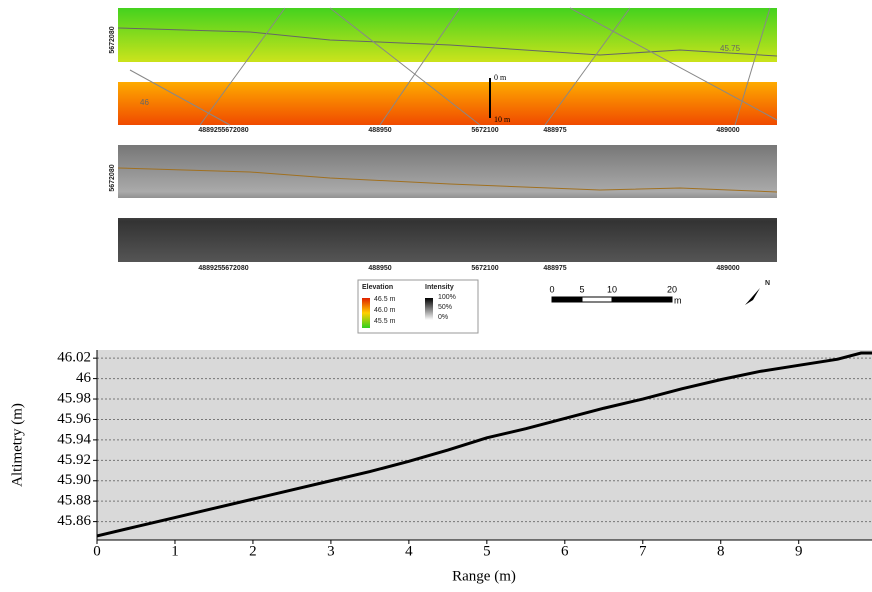  Describe the element at coordinates (74, 358) in the screenshot. I see `y-tick-label: 46.02` at that location.